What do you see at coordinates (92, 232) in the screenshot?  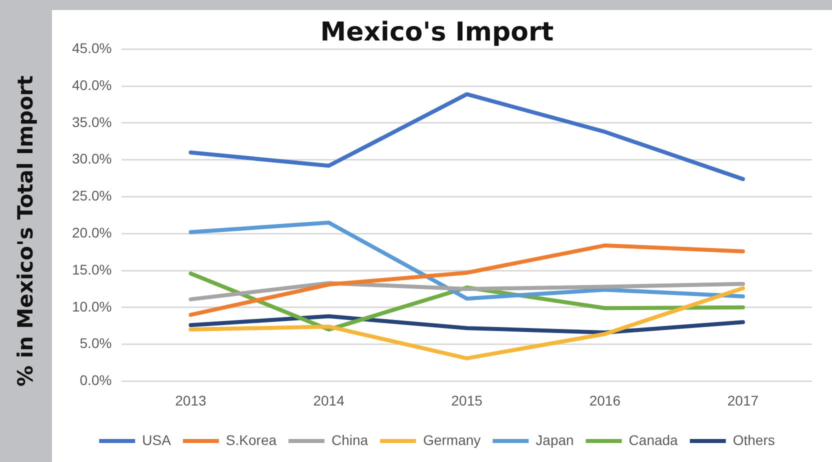 I see `y-tick-label: 20.0%` at bounding box center [92, 232].